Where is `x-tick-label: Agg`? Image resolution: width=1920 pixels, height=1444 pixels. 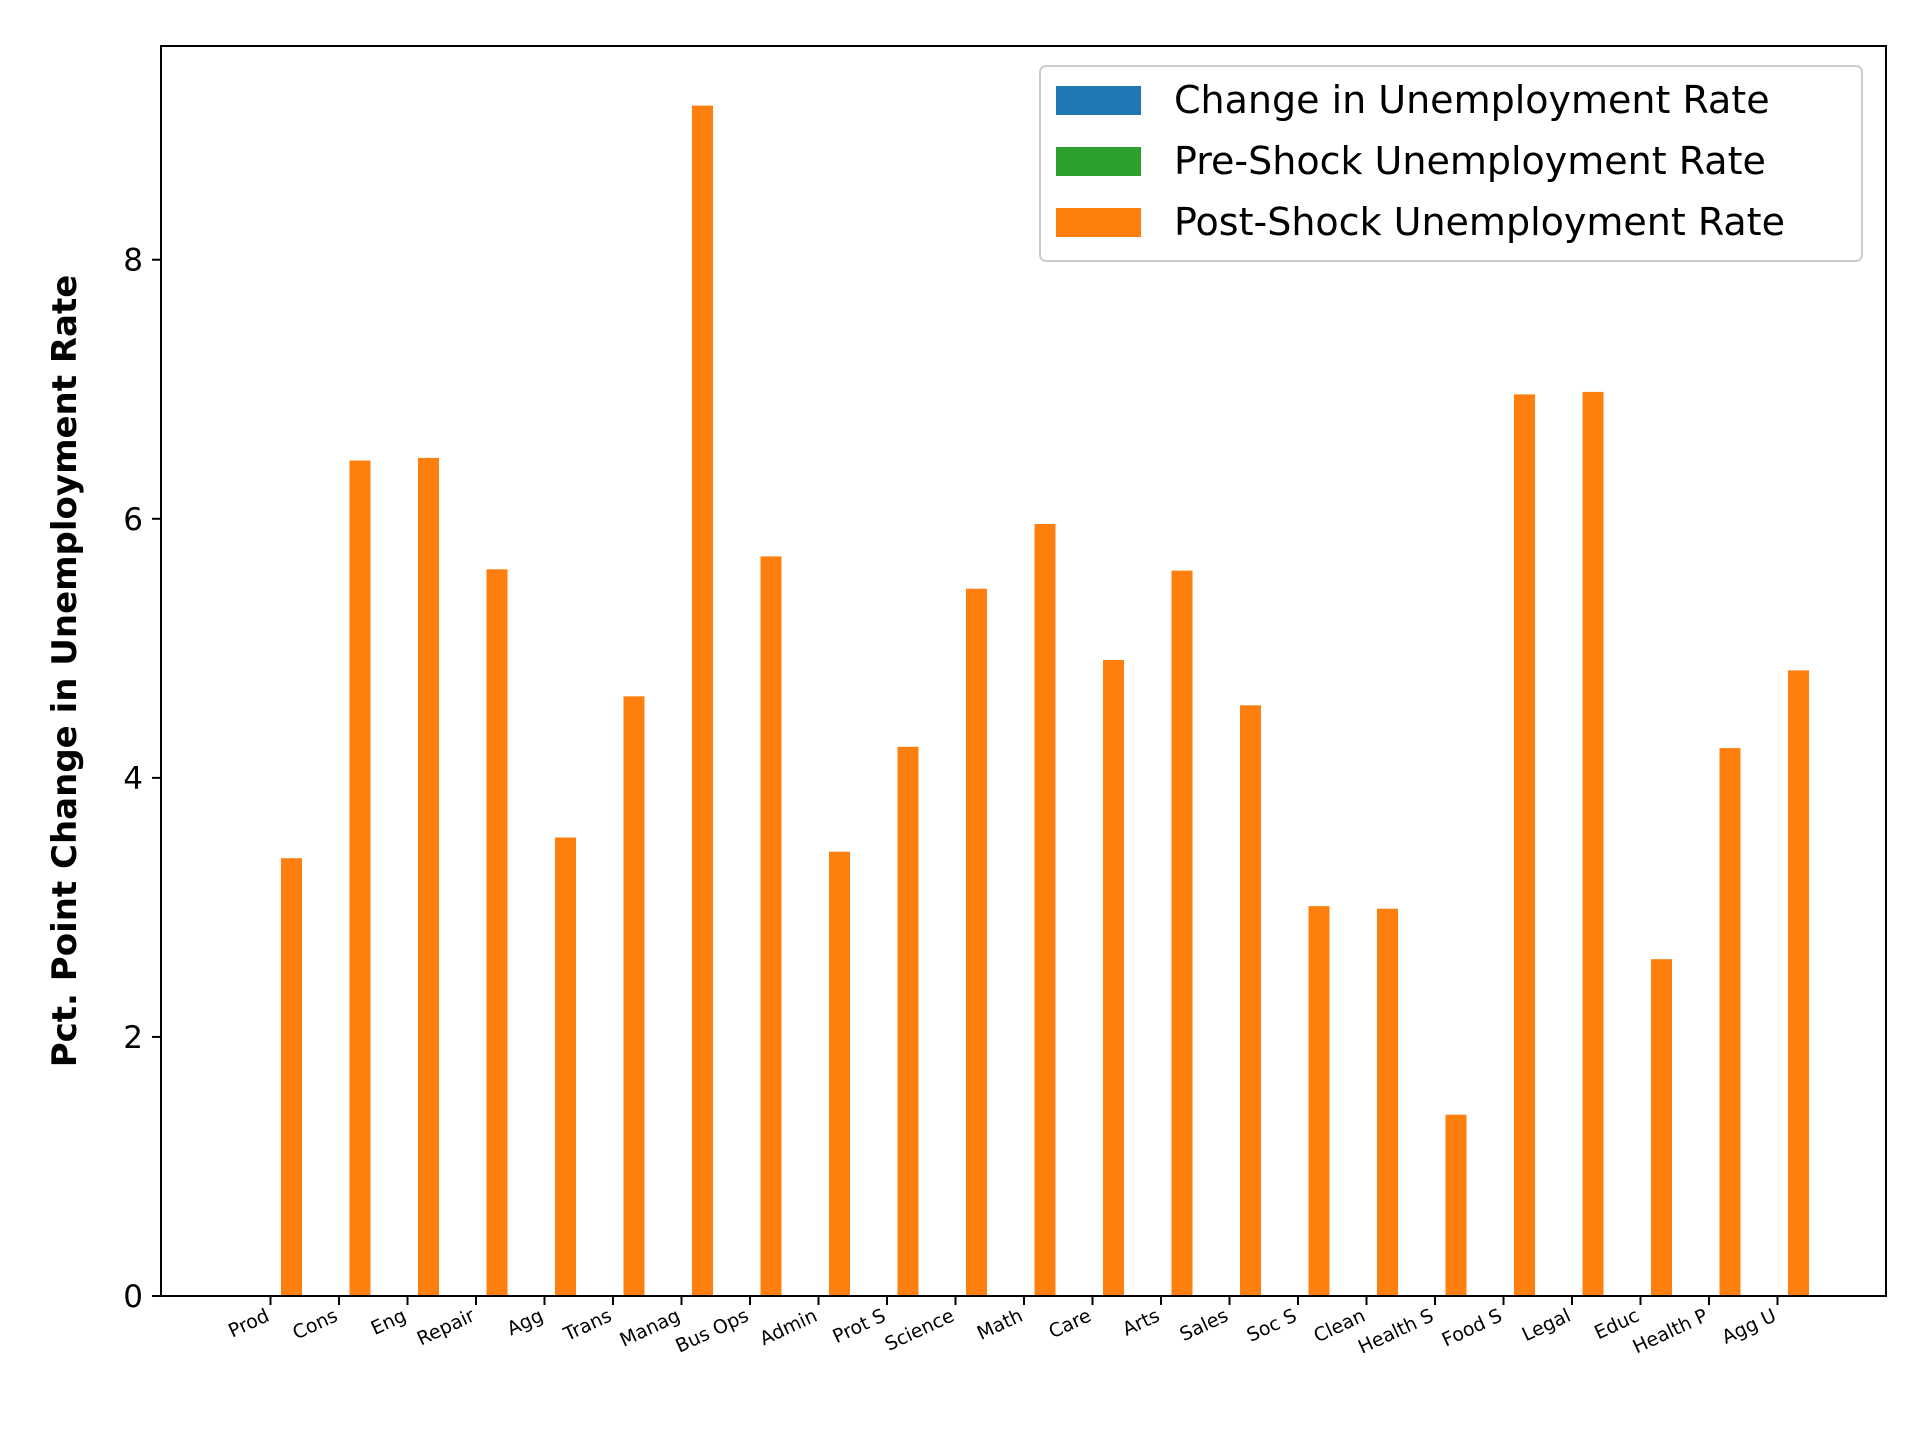
x-tick-label: Agg is located at coordinates (525, 1323).